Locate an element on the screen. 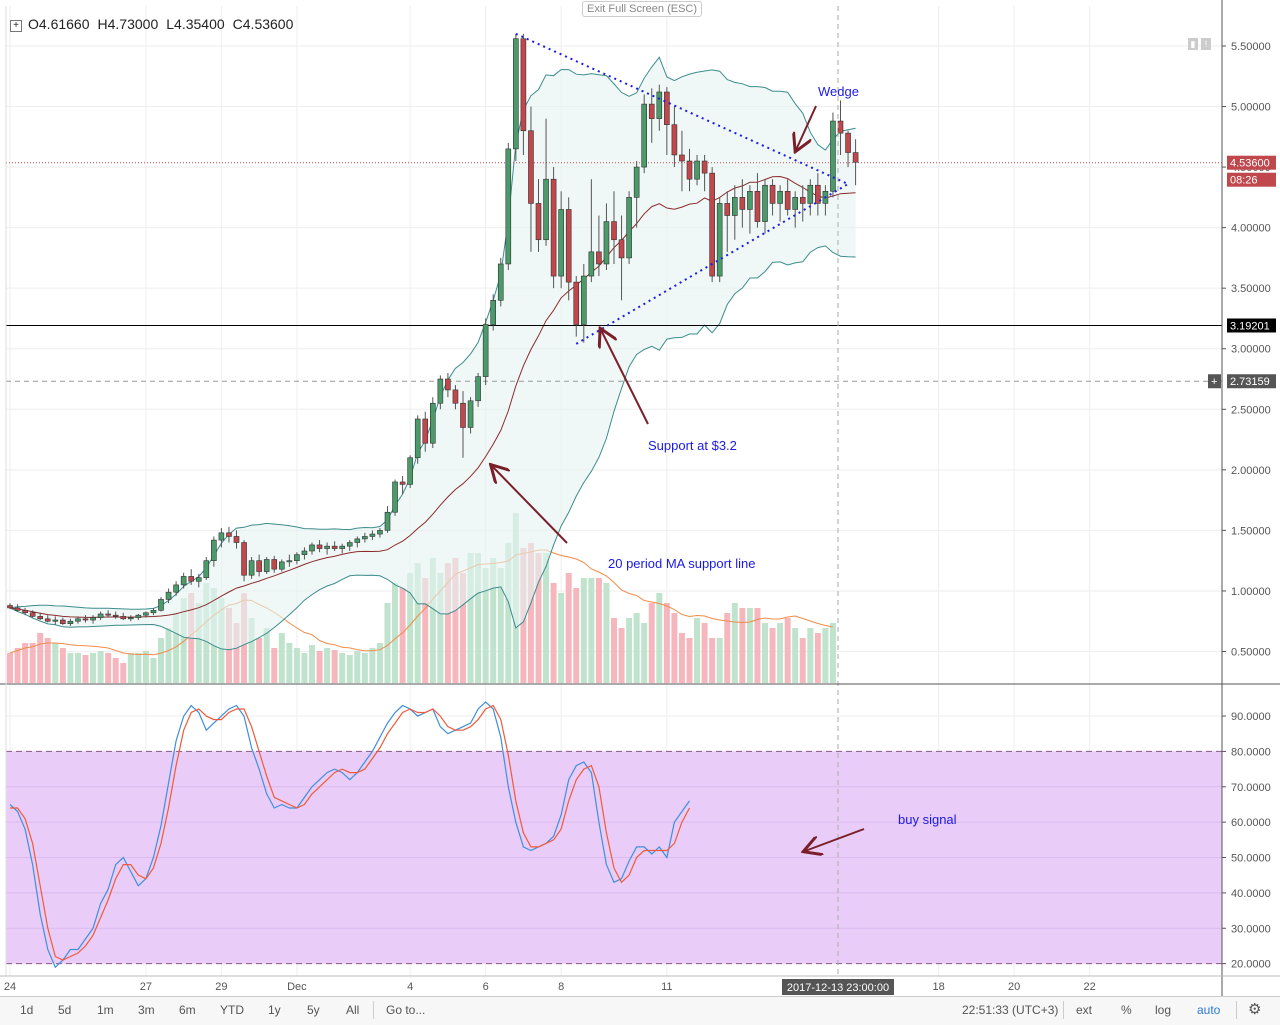 The height and width of the screenshot is (1025, 1280). x-tick-label: 20 is located at coordinates (1014, 987).